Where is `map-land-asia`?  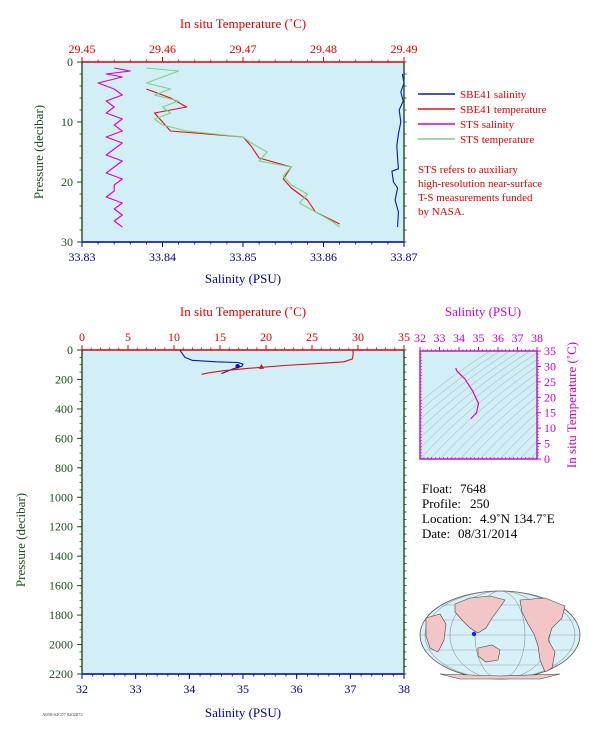
map-land-asia is located at coordinates (480, 614).